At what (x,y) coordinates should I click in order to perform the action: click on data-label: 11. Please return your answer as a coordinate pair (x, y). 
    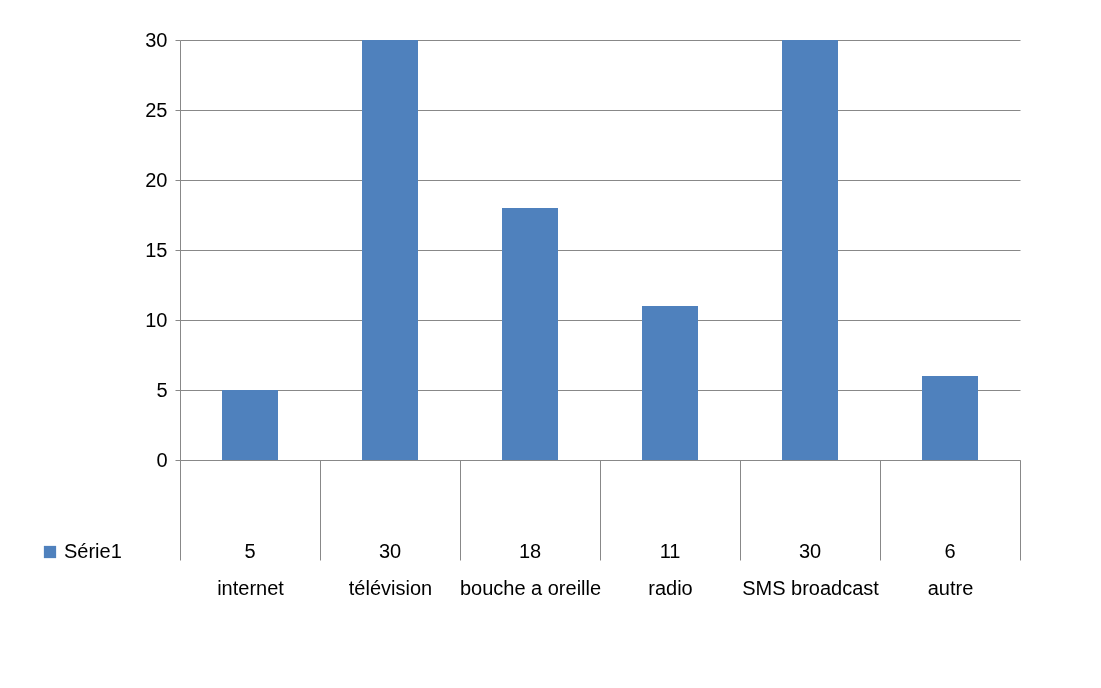
    Looking at the image, I should click on (670, 551).